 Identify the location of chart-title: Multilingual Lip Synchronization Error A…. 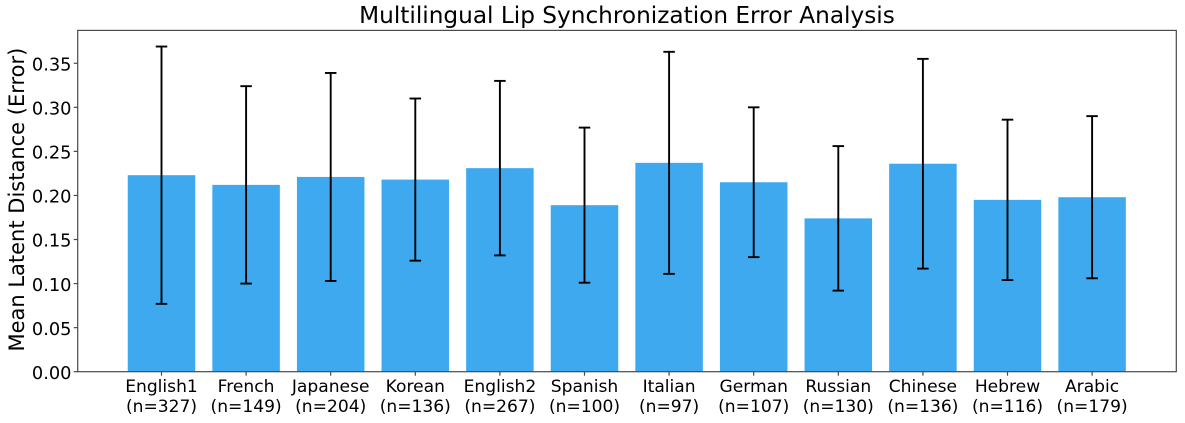
(627, 15).